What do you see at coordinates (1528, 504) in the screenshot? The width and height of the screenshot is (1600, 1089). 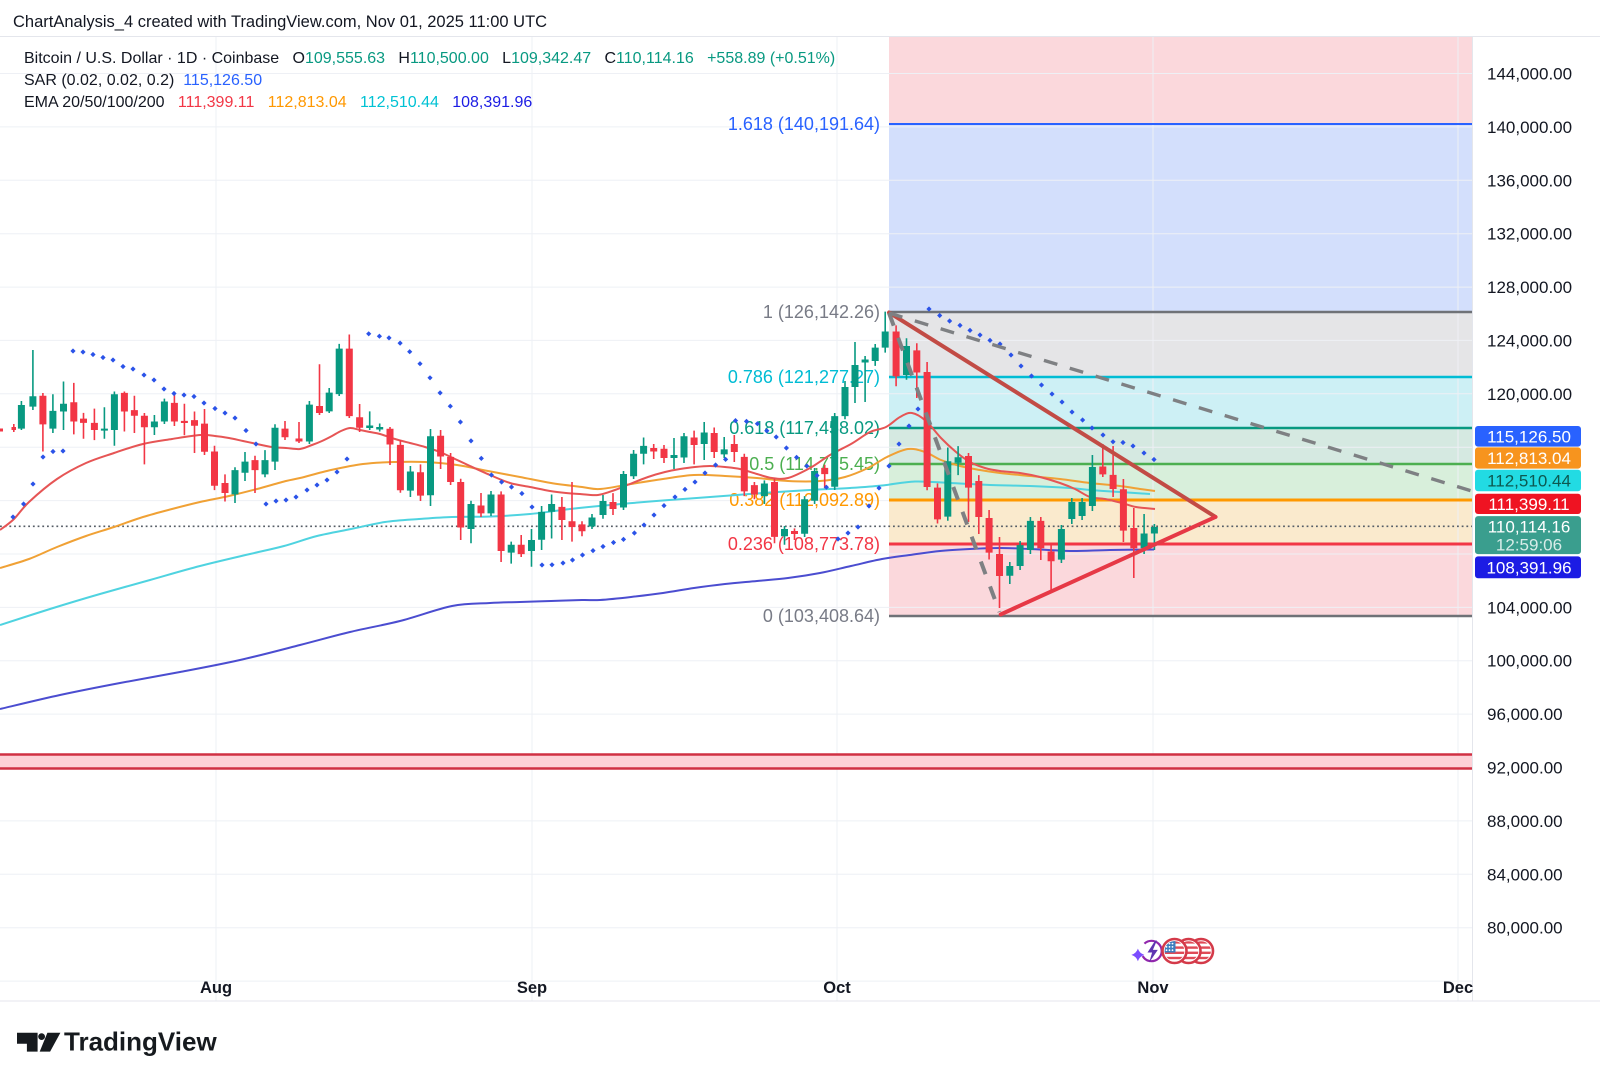 I see `svg-text: 111,399.11` at bounding box center [1528, 504].